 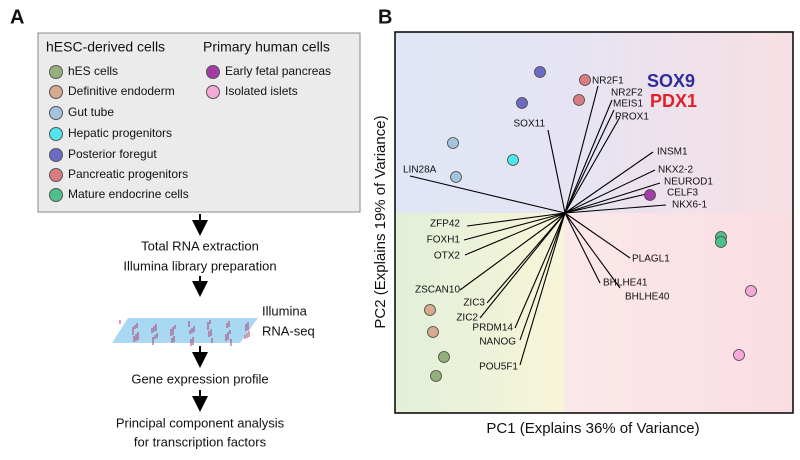 I want to click on legend-title: Primary human cells, so click(x=266, y=47).